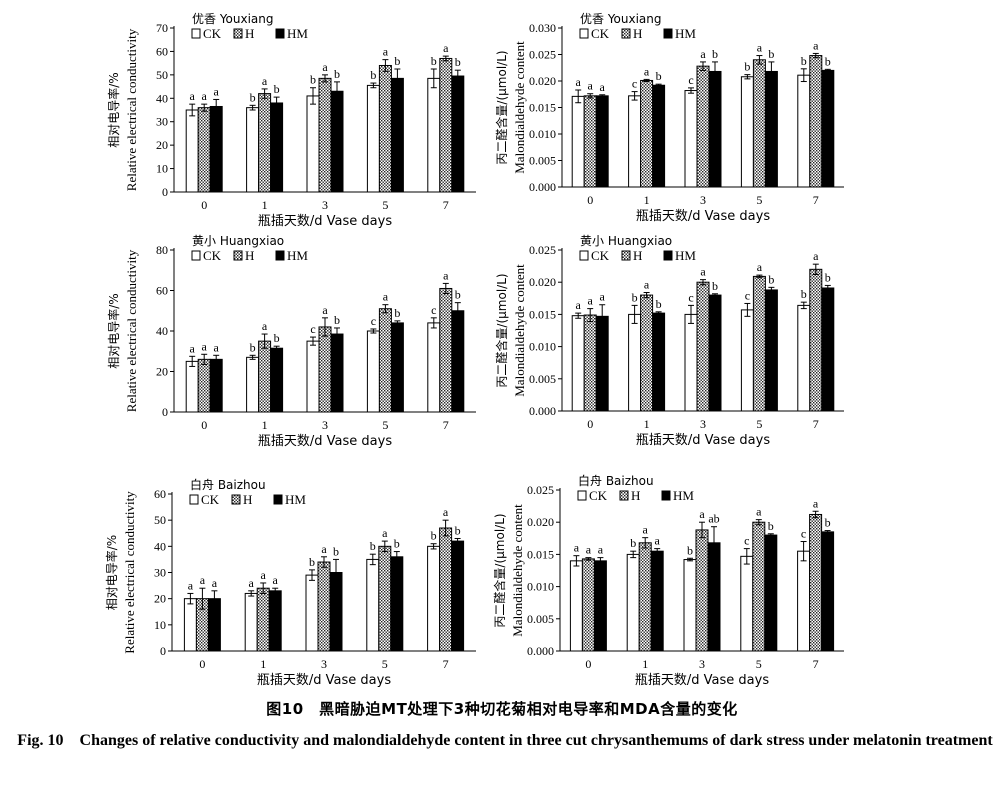 This screenshot has height=786, width=1004. Describe the element at coordinates (196, 33) in the screenshot. I see `legend-swatch-CK` at that location.